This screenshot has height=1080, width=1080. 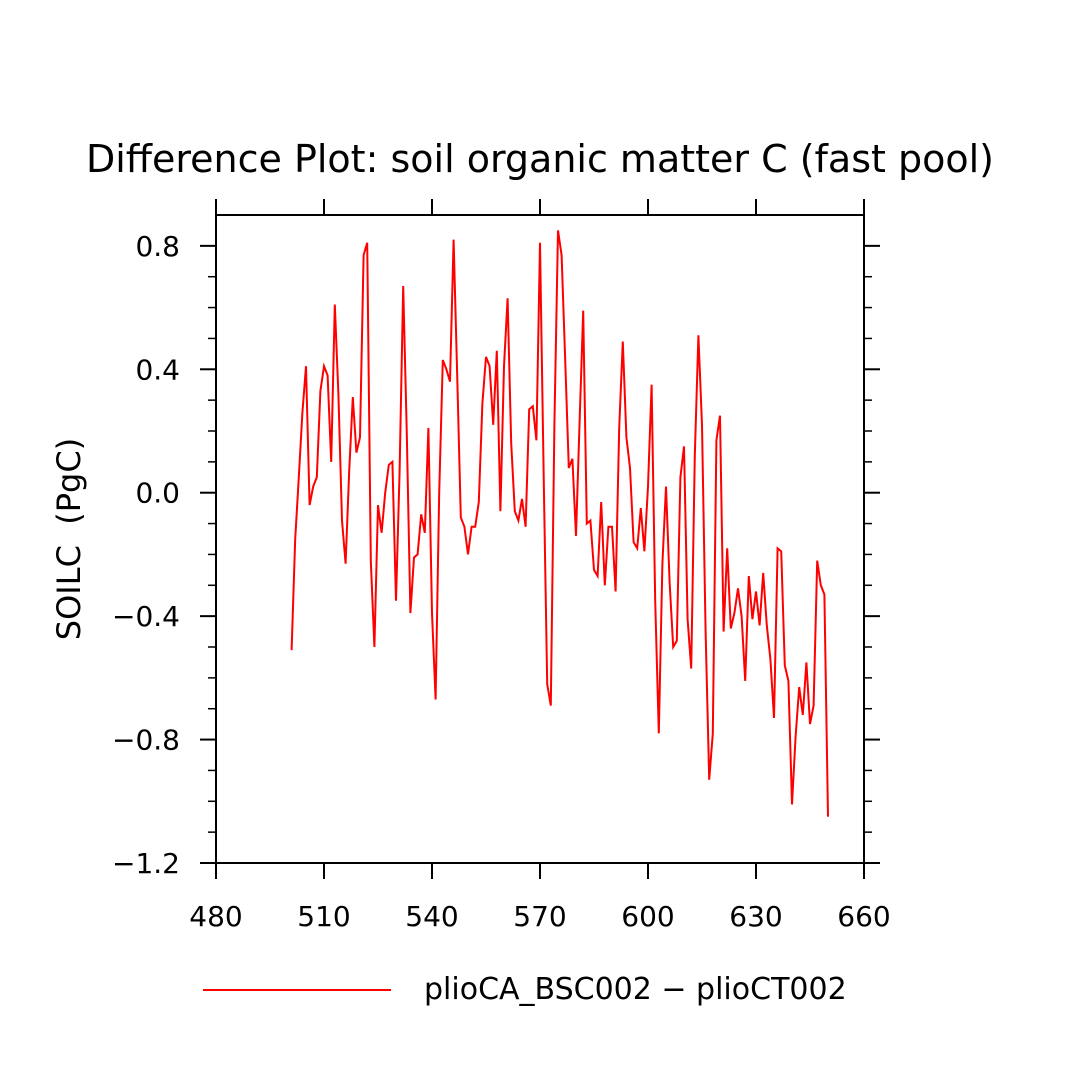 I want to click on y-tick-label: 0.0, so click(x=157, y=493).